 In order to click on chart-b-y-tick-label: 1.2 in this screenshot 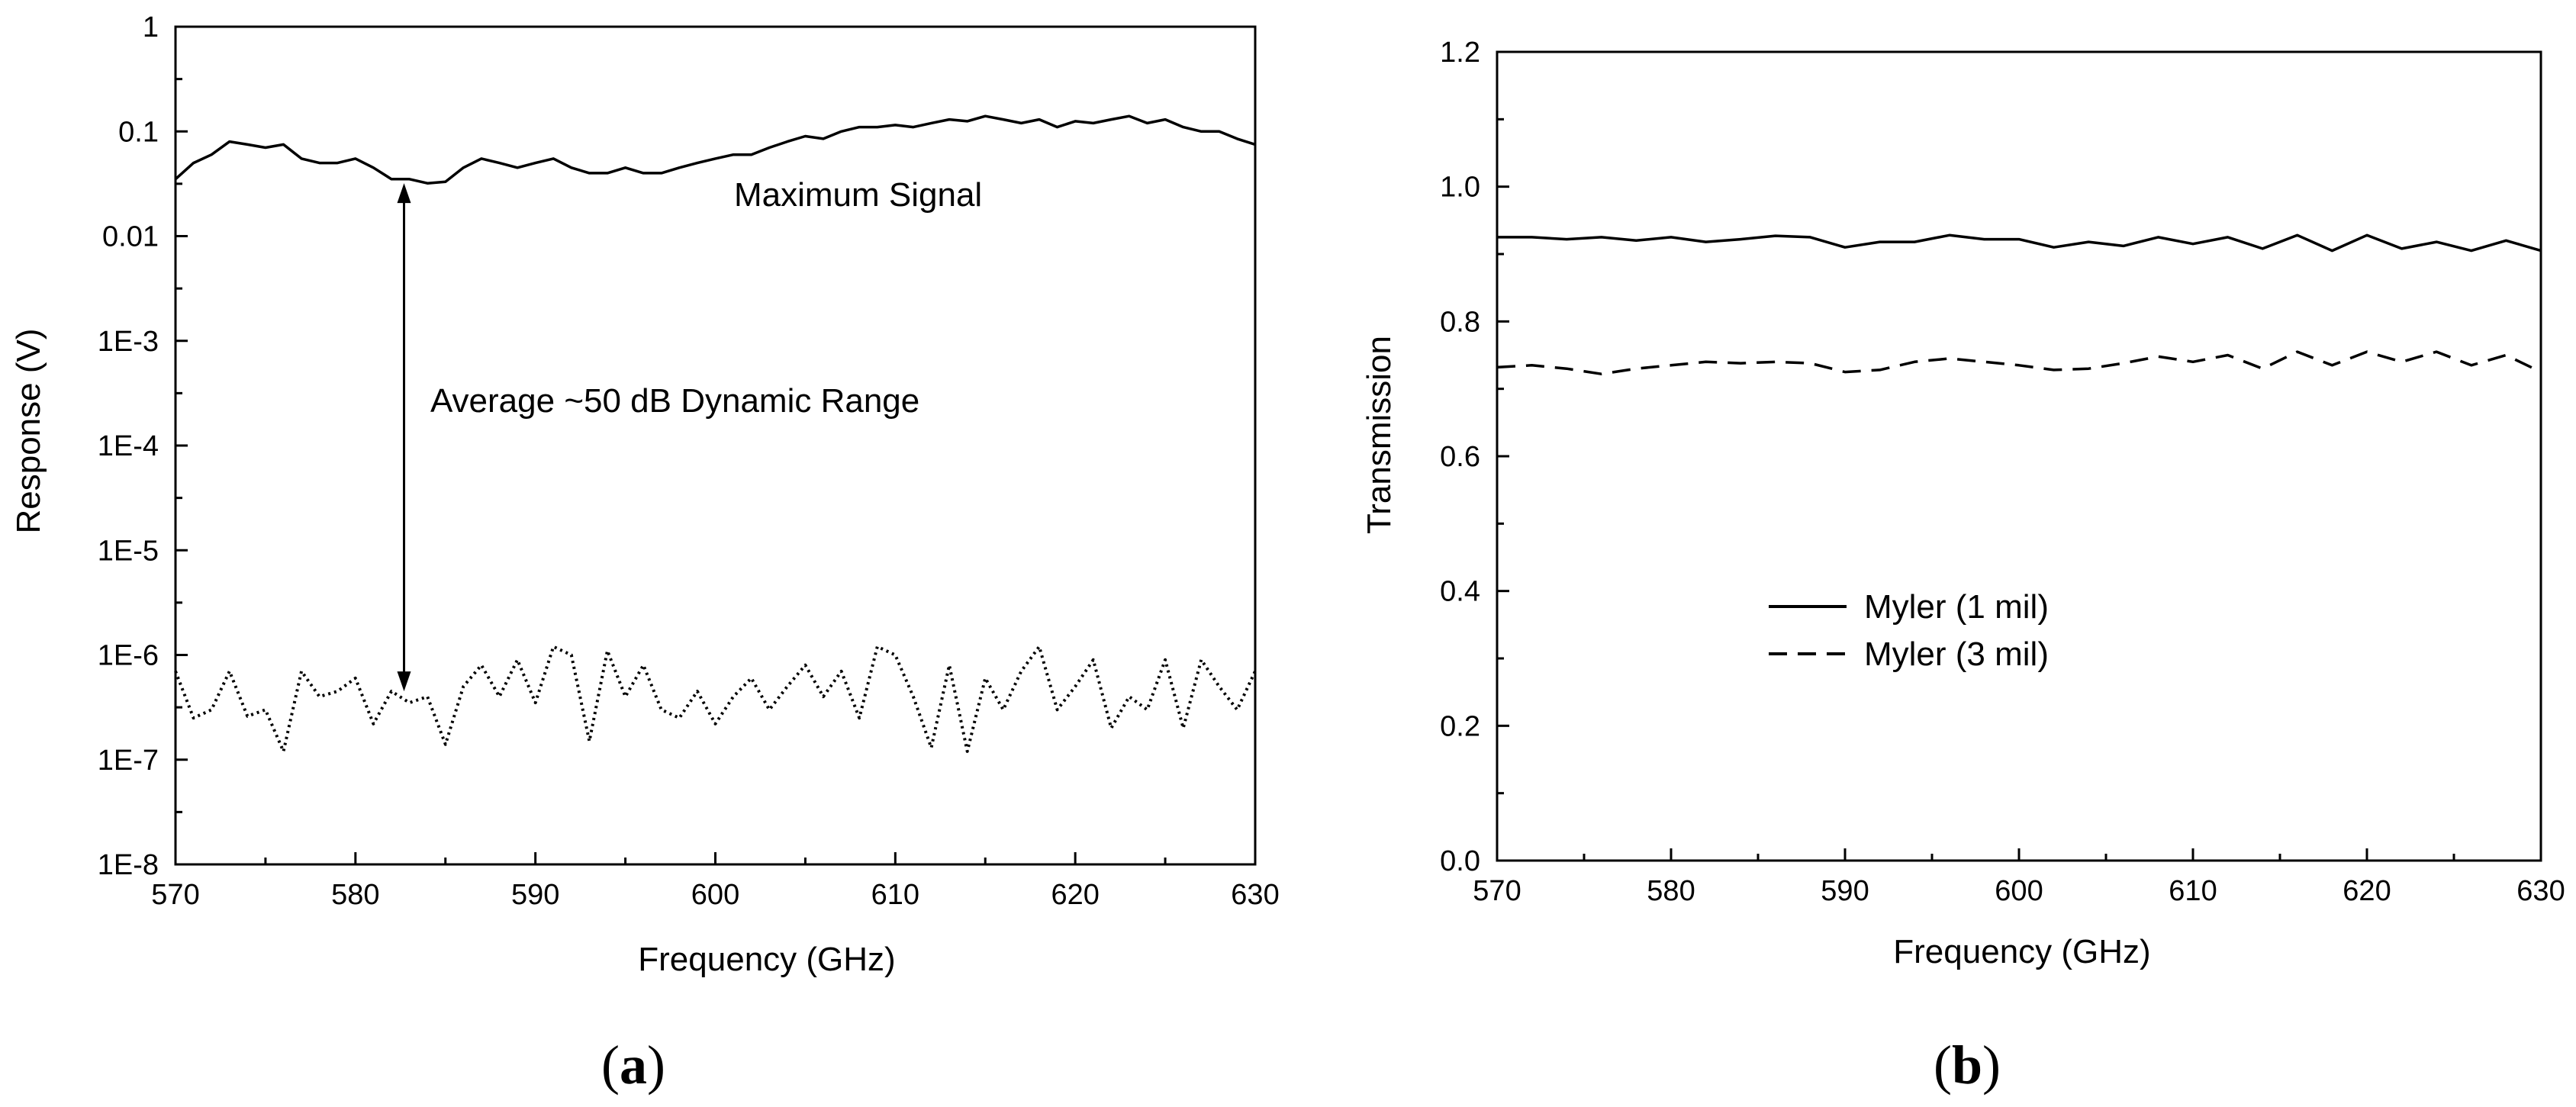, I will do `click(1460, 53)`.